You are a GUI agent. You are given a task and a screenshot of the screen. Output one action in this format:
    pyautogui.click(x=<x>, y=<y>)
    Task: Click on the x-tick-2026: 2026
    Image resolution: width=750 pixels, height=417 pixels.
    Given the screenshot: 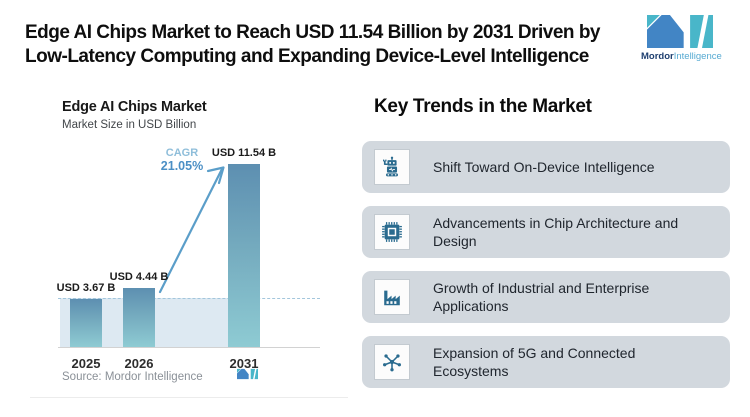 What is the action you would take?
    pyautogui.click(x=139, y=363)
    